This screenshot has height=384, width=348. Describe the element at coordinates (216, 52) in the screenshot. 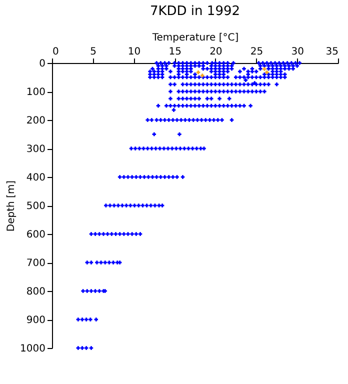

I see `x-tick-label: 20` at that location.